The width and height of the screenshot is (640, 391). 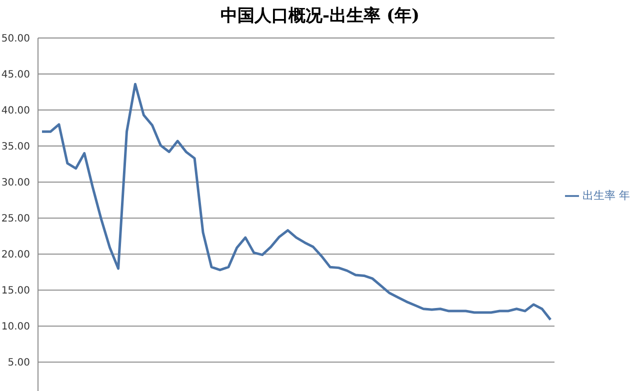 I want to click on y-tick-label: 50.00, so click(x=15, y=39).